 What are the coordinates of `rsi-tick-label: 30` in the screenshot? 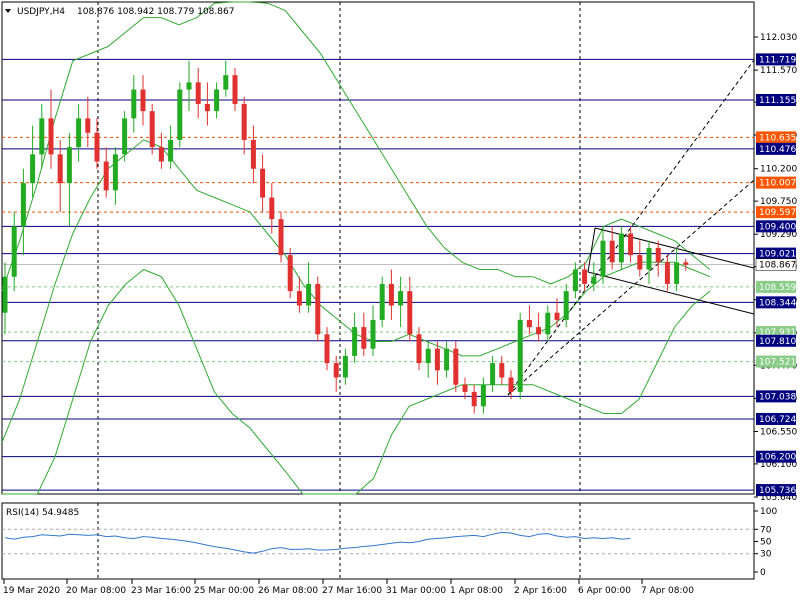 It's located at (766, 555).